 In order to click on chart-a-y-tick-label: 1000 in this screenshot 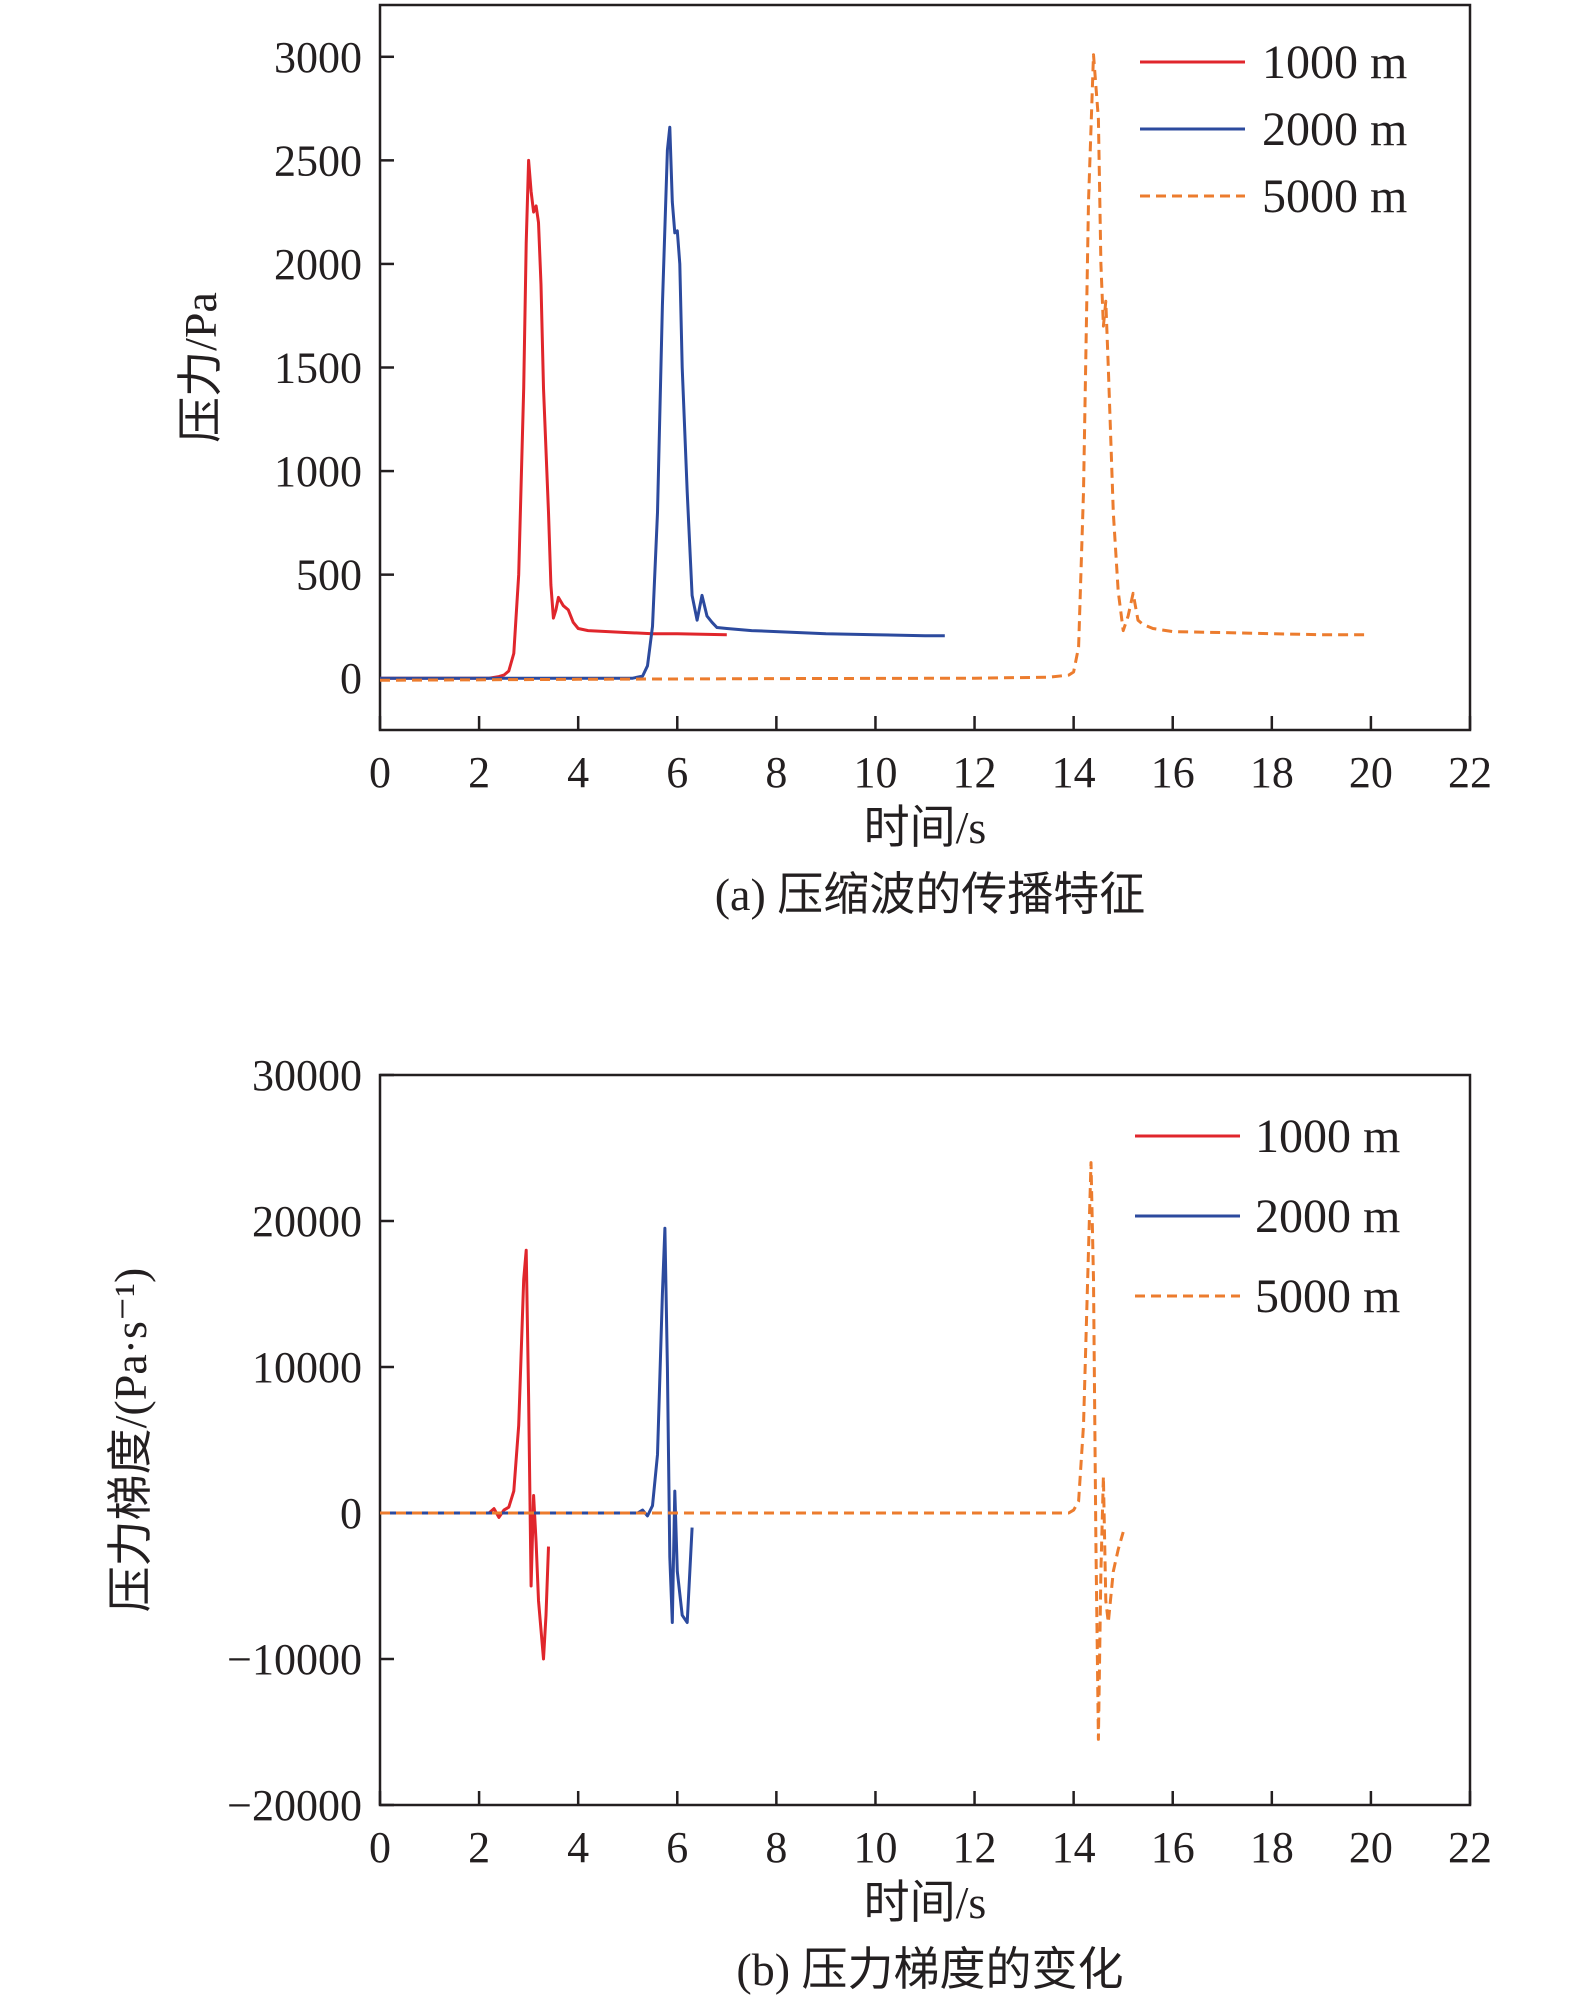, I will do `click(318, 471)`.